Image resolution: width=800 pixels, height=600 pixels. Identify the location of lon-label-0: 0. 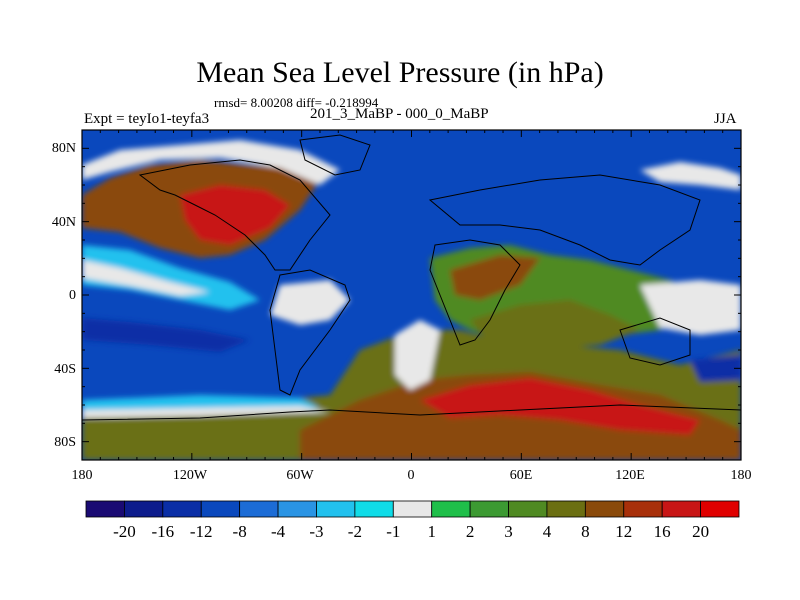
(411, 475).